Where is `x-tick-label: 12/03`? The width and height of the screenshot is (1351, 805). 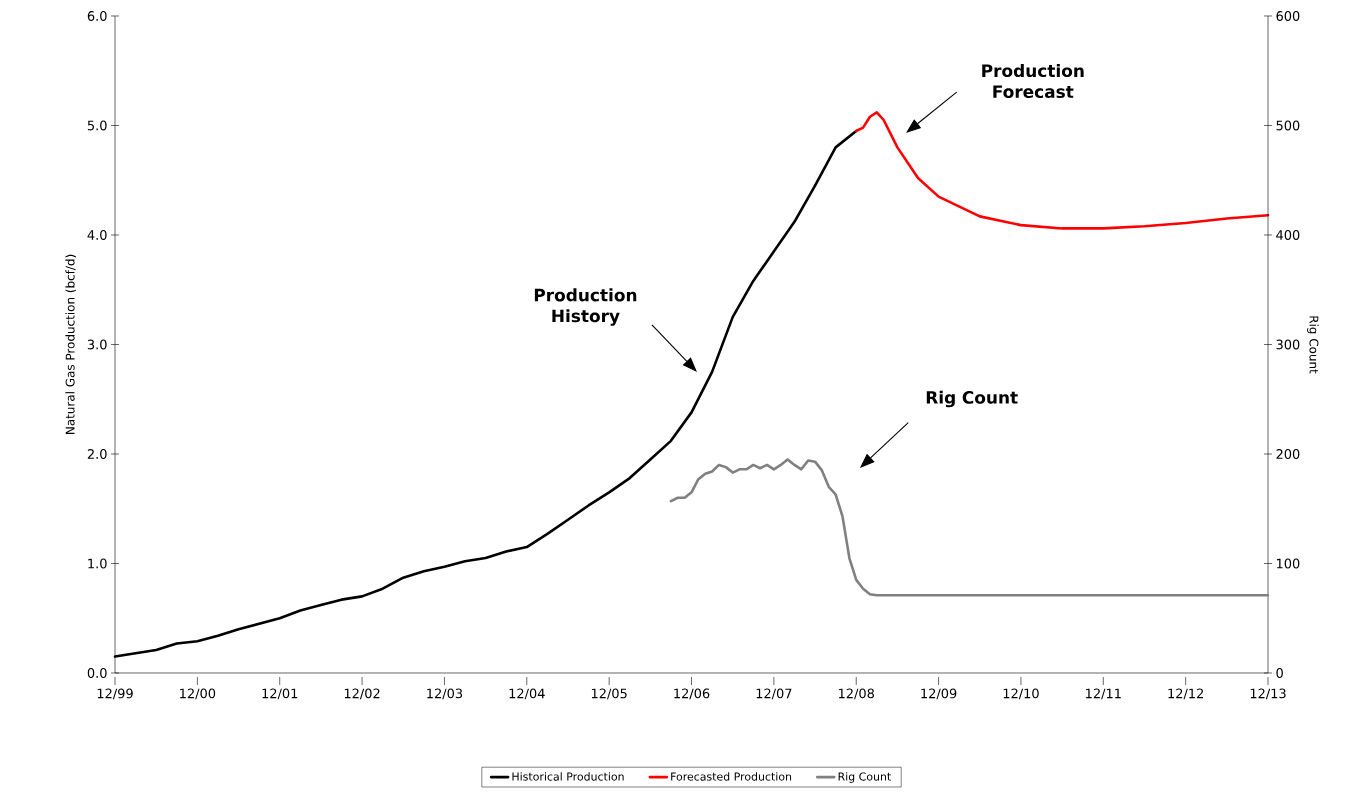
x-tick-label: 12/03 is located at coordinates (445, 694).